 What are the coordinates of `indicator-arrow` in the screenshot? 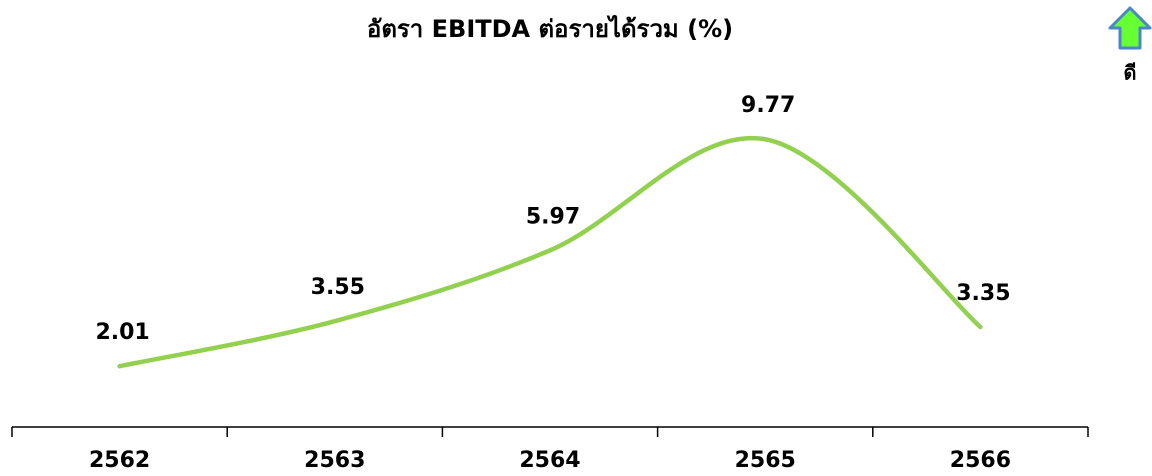 It's located at (1130, 28).